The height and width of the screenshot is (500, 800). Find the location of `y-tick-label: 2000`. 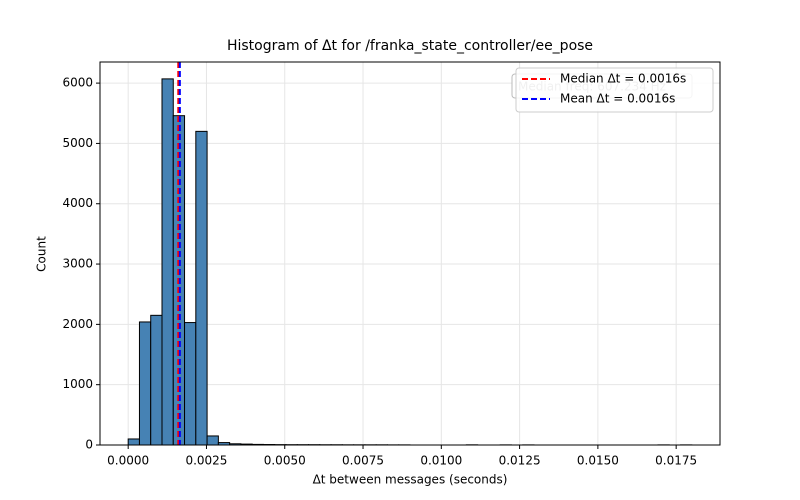

y-tick-label: 2000 is located at coordinates (77, 324).